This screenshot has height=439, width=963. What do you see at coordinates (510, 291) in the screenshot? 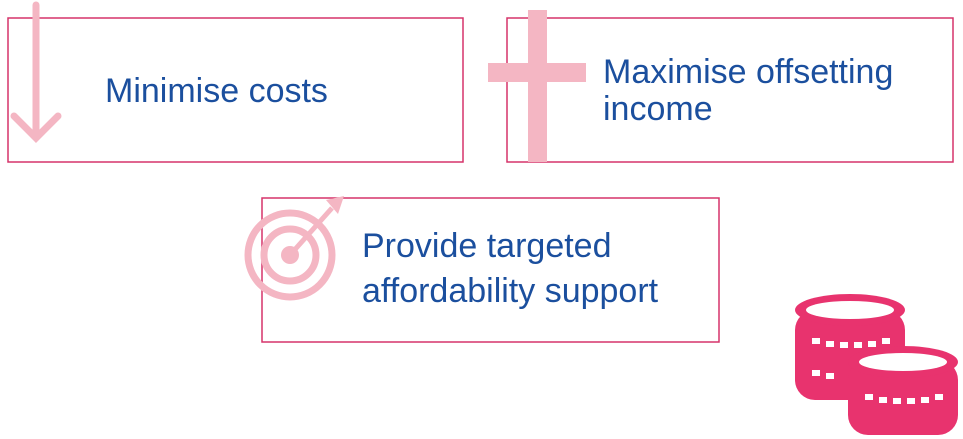
I see `box-label: affordability support` at bounding box center [510, 291].